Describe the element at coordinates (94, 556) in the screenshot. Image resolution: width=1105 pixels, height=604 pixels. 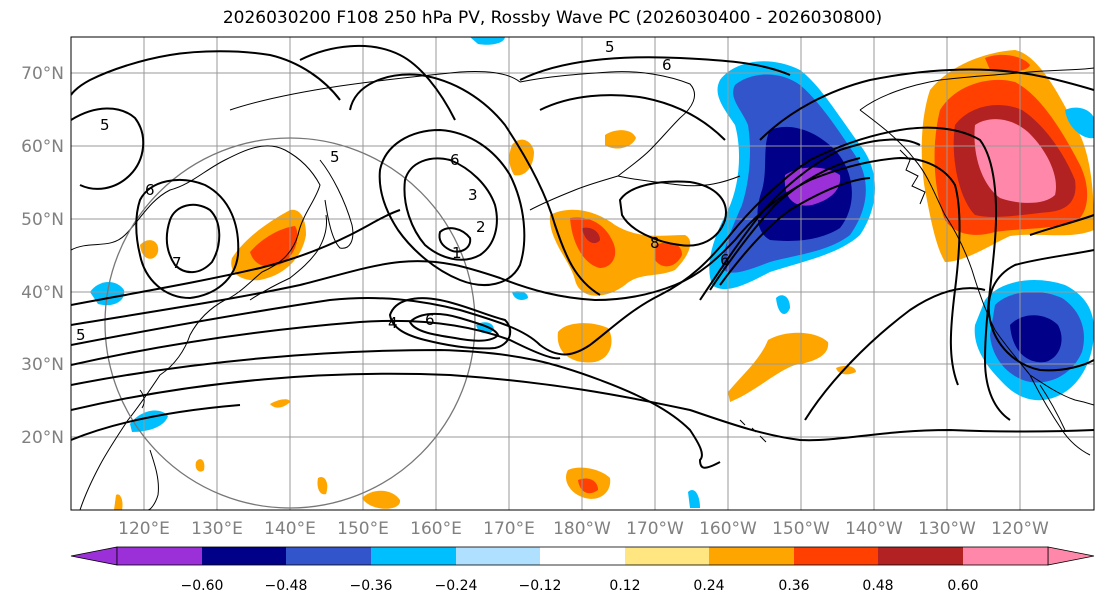
I see `colorbar-left-extend` at that location.